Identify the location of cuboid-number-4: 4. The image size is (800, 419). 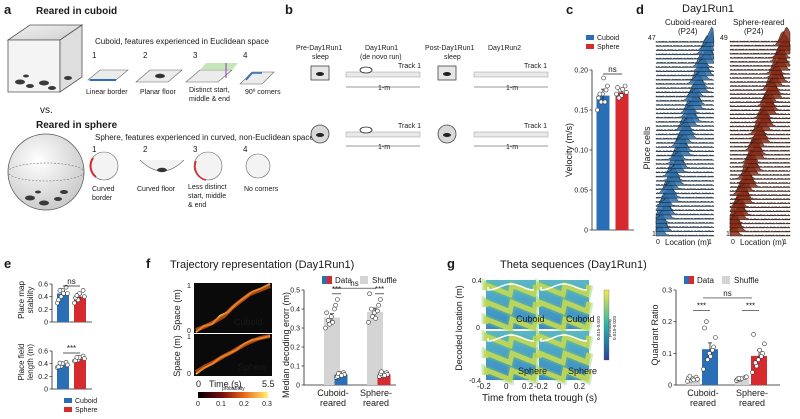
(245, 55).